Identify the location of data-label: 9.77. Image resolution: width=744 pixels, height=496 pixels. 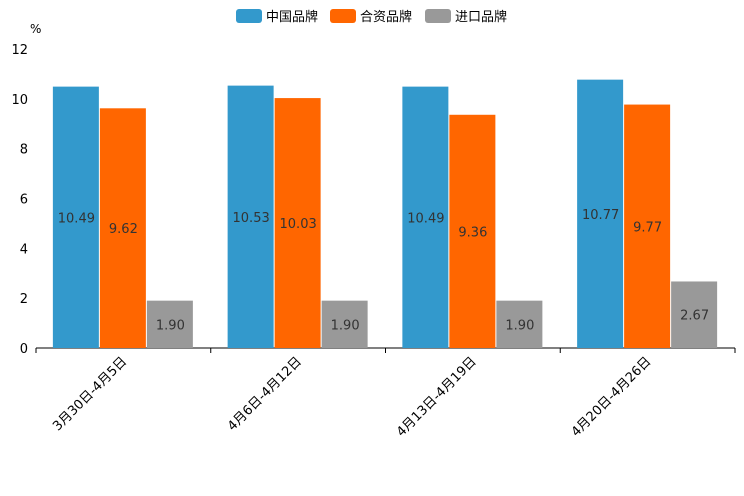
(647, 227).